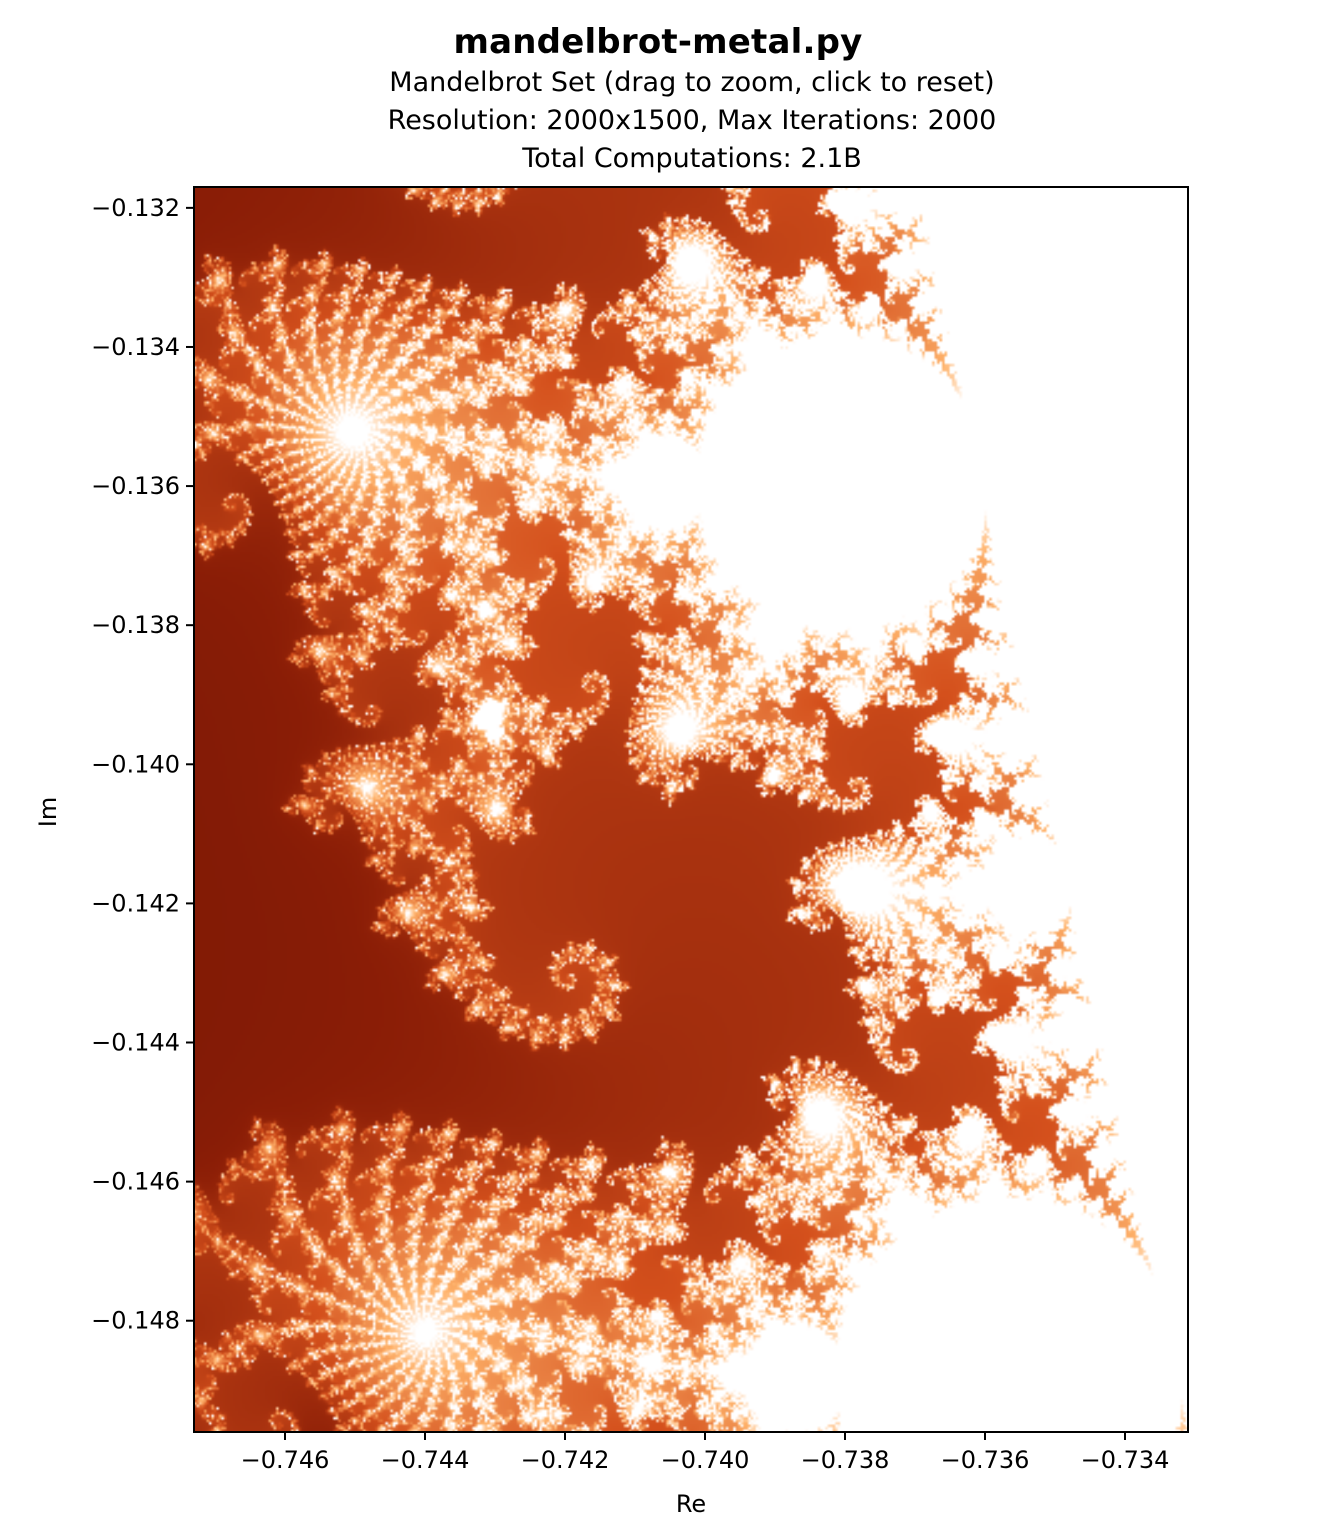 The height and width of the screenshot is (1534, 1332). I want to click on y-tick-label: −0.142, so click(135, 903).